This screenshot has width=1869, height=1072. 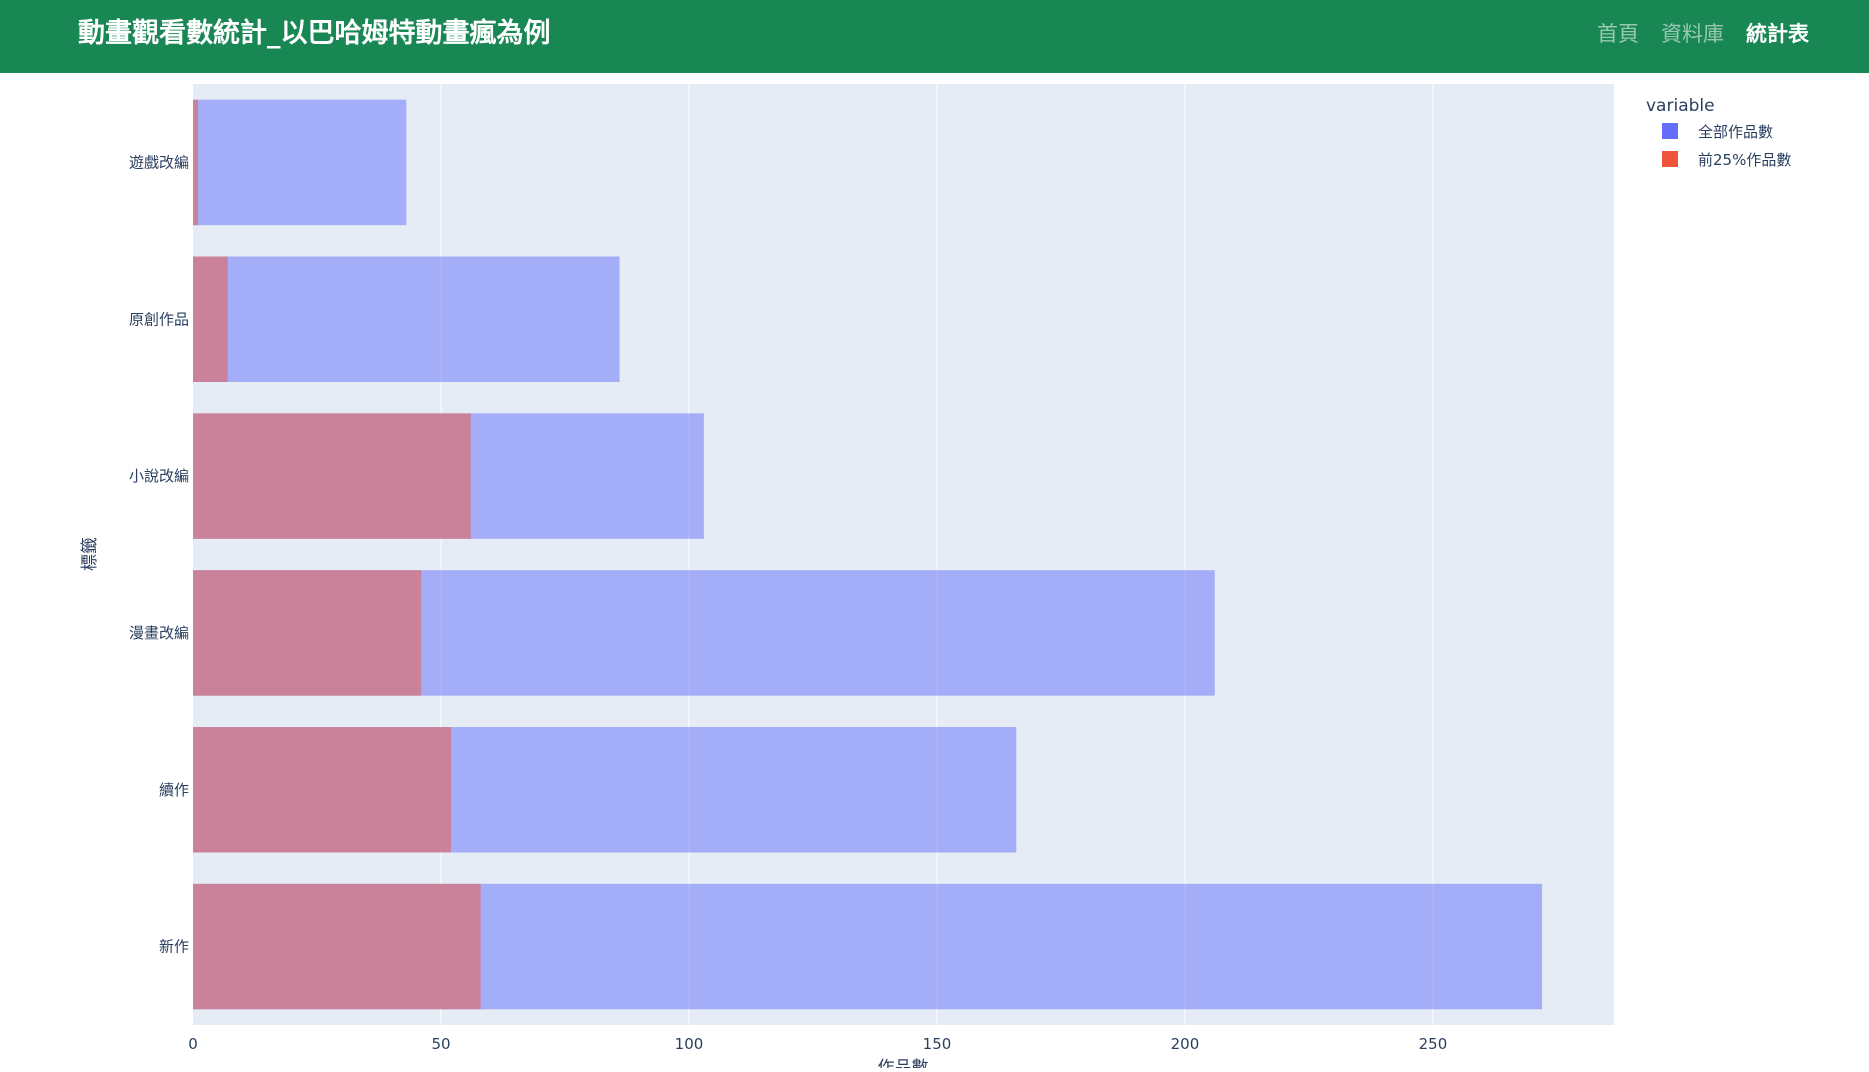 What do you see at coordinates (1618, 34) in the screenshot?
I see `nav-link-home: 首頁` at bounding box center [1618, 34].